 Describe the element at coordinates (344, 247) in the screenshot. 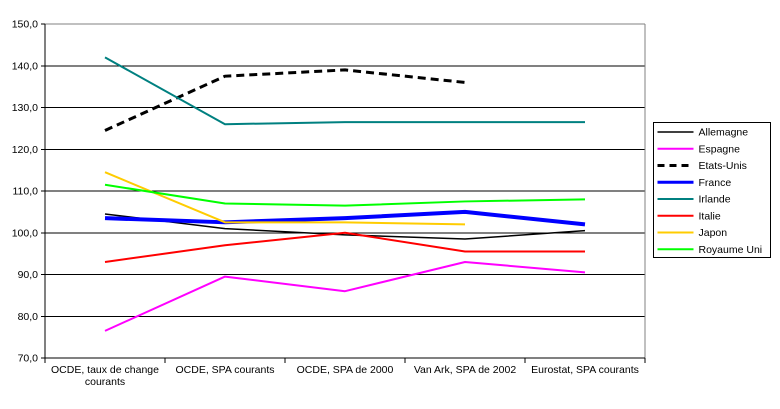

I see `series-line-italie` at that location.